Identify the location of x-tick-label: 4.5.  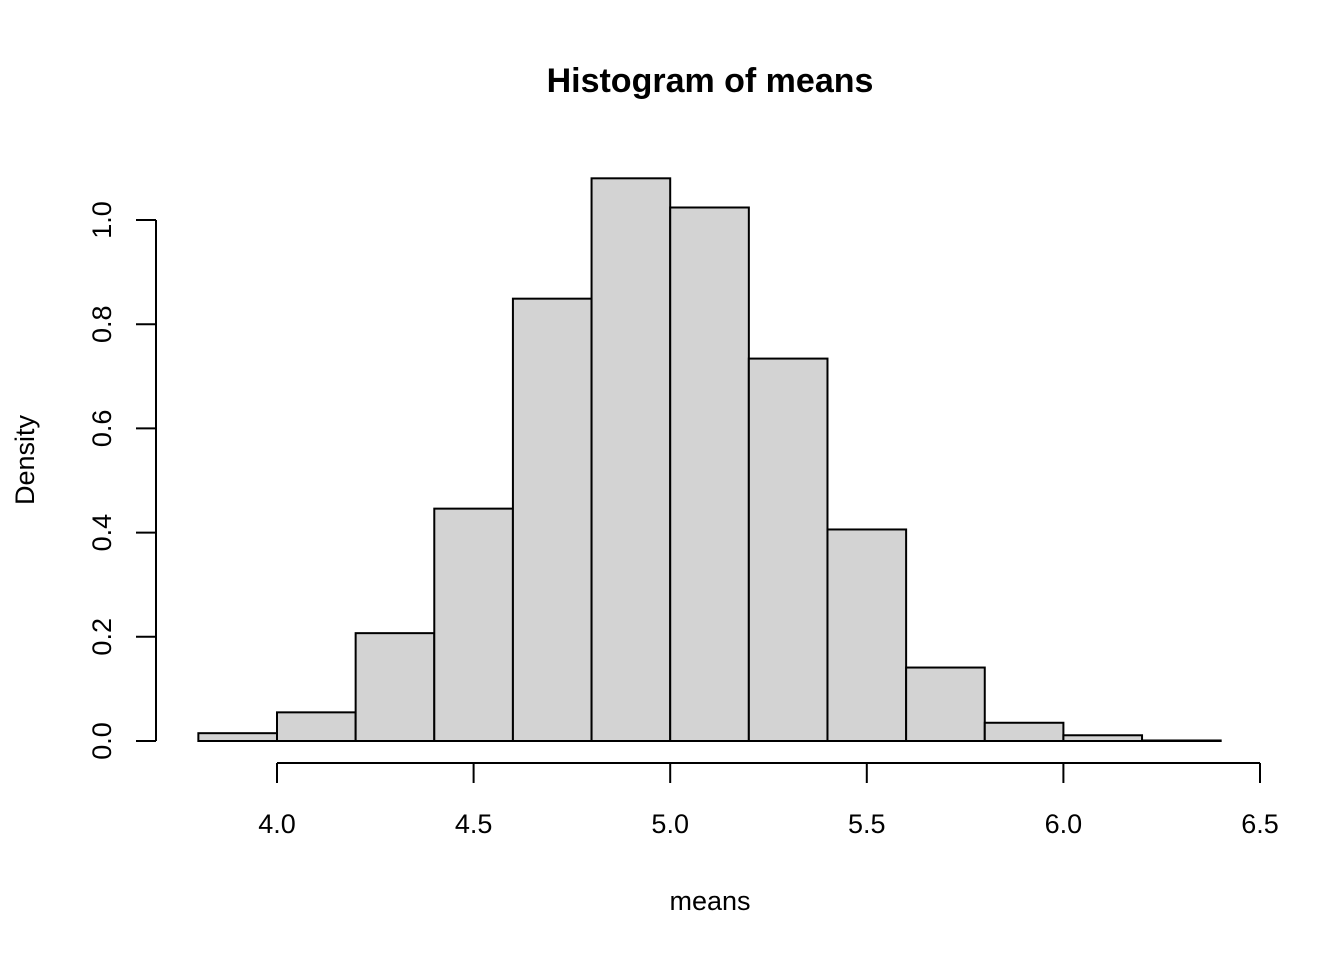
(474, 824).